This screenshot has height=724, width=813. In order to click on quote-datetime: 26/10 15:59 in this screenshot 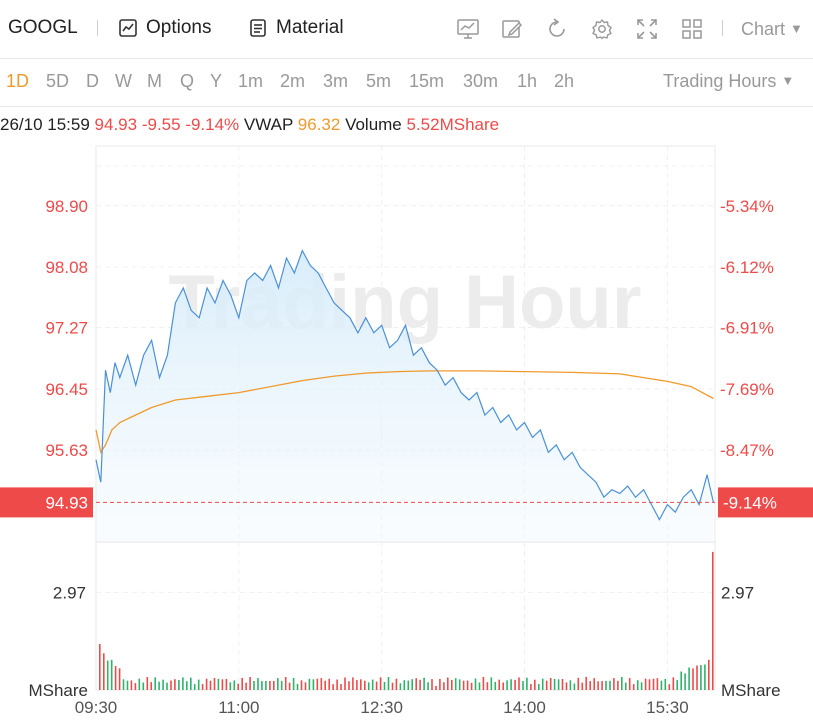, I will do `click(45, 124)`.